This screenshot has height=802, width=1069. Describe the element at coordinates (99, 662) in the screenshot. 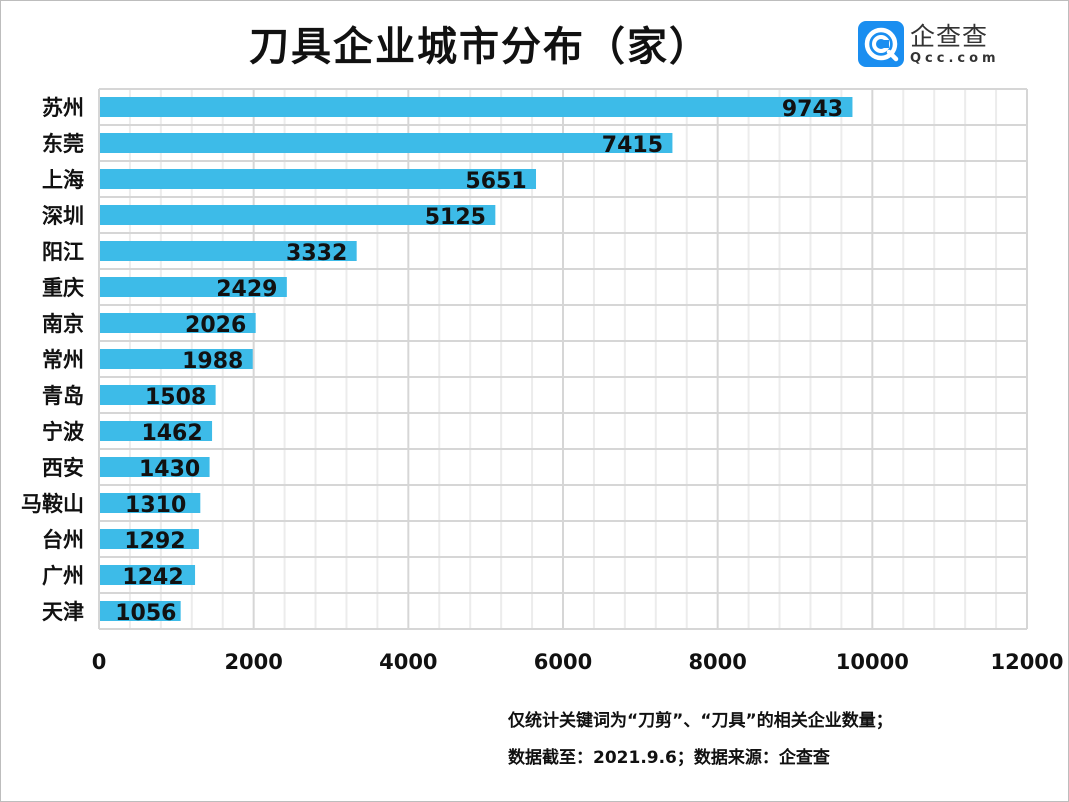

I see `x-tick-label: 0` at that location.